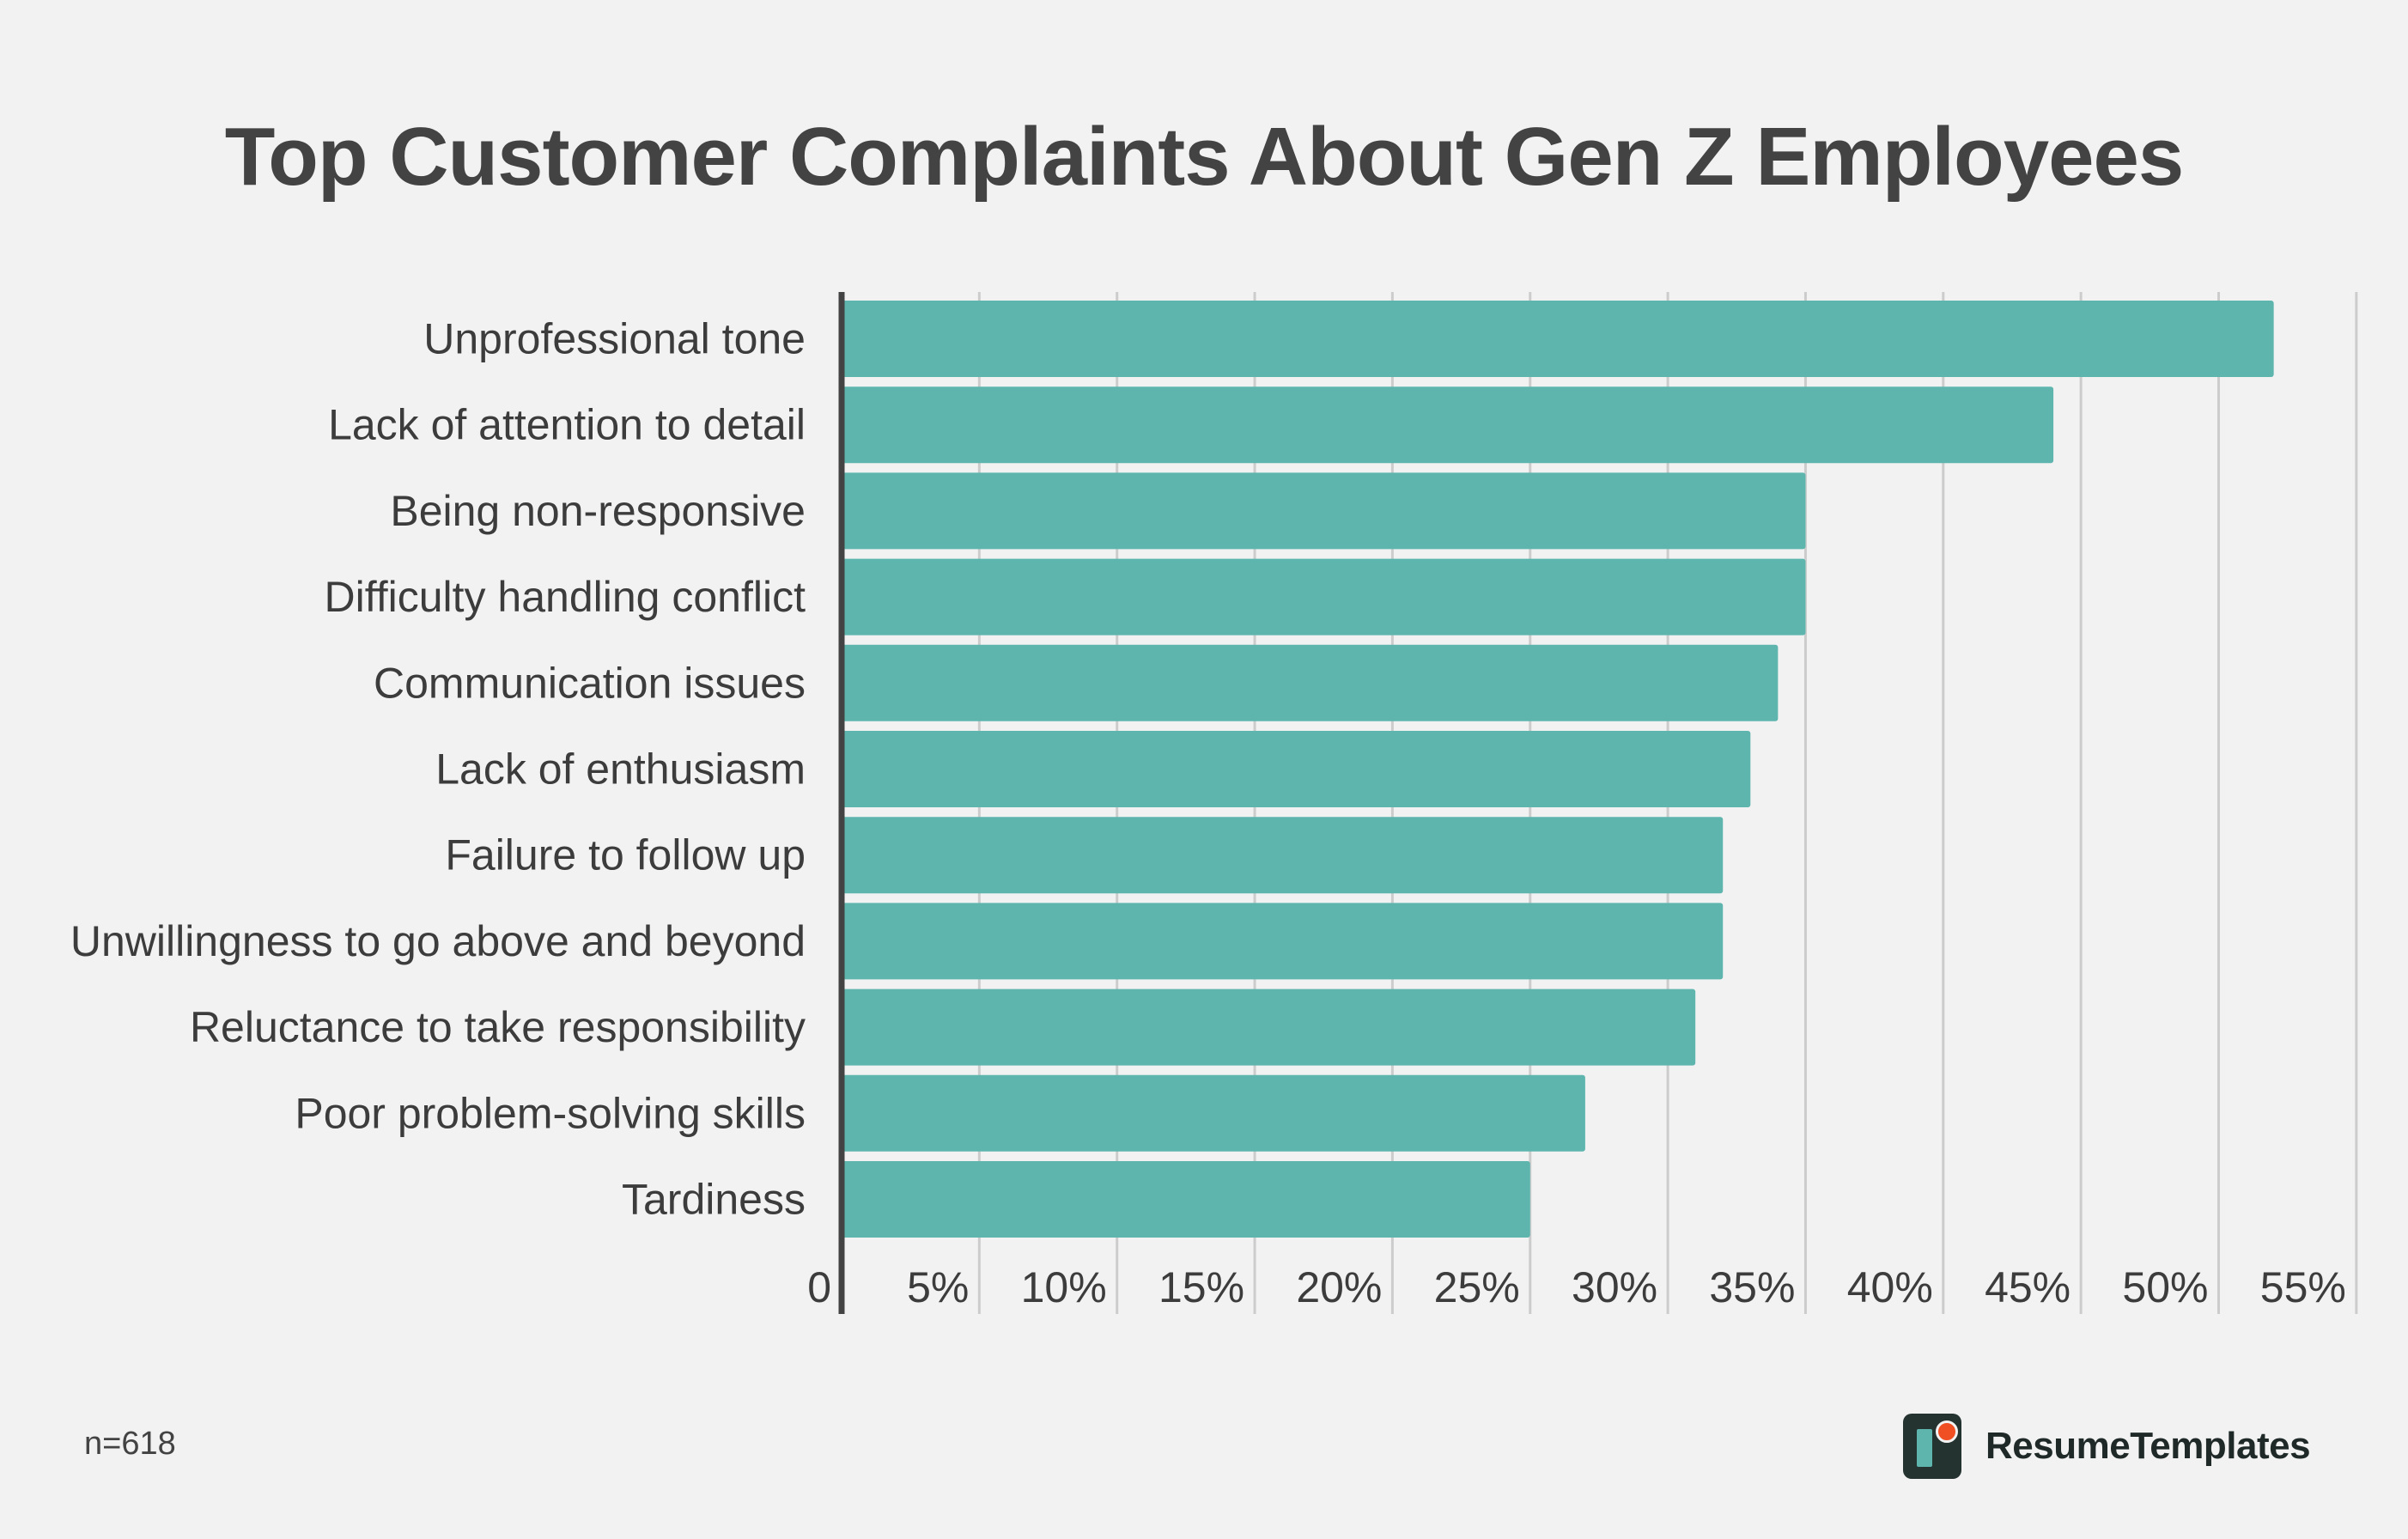 Image resolution: width=2408 pixels, height=1539 pixels. Describe the element at coordinates (714, 1200) in the screenshot. I see `category-label: Tardiness` at that location.